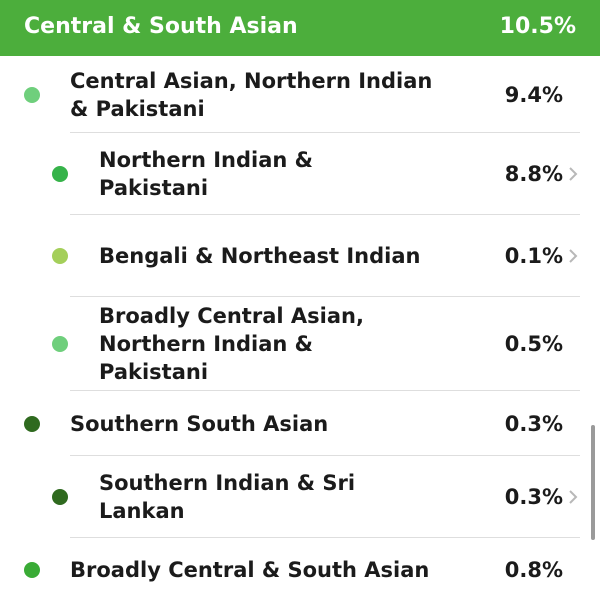  I want to click on header: Central & South Asian 10.5%, so click(300, 28).